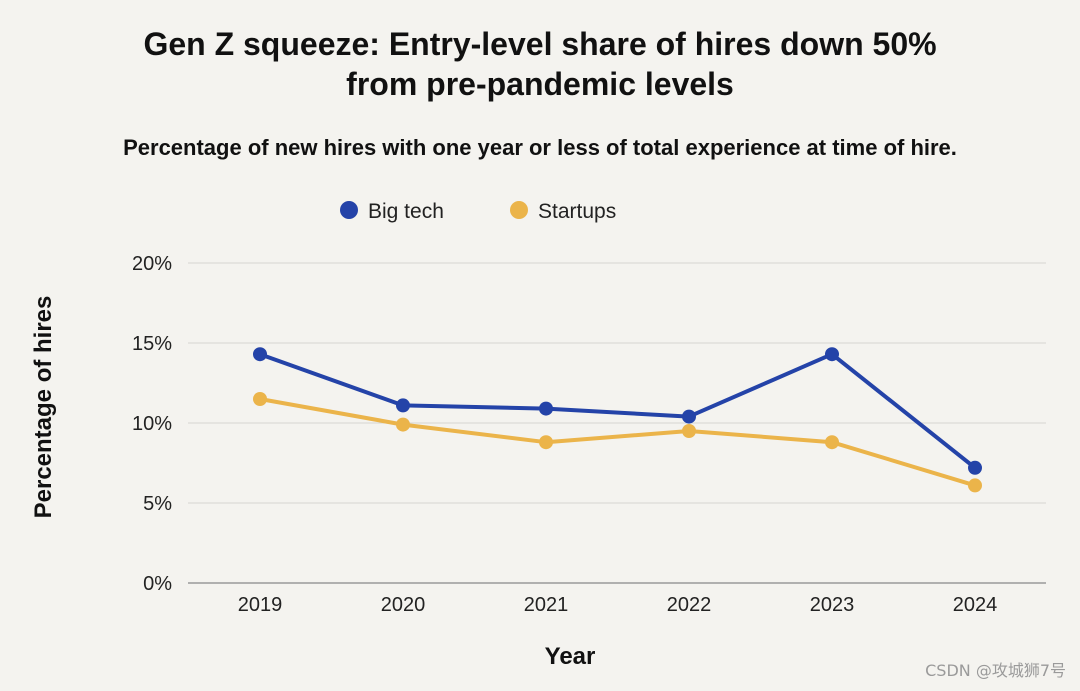 The width and height of the screenshot is (1080, 691). I want to click on y-tick-label: 10%, so click(152, 424).